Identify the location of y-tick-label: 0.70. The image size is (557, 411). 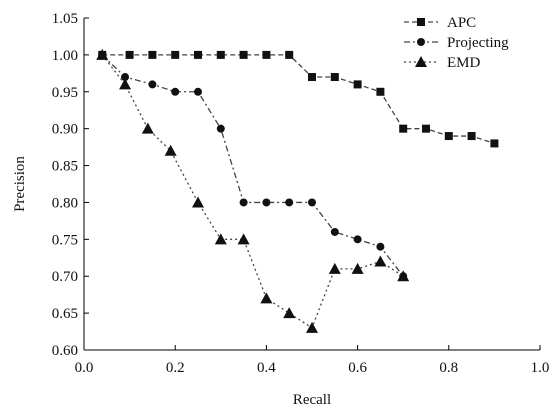
(65, 277).